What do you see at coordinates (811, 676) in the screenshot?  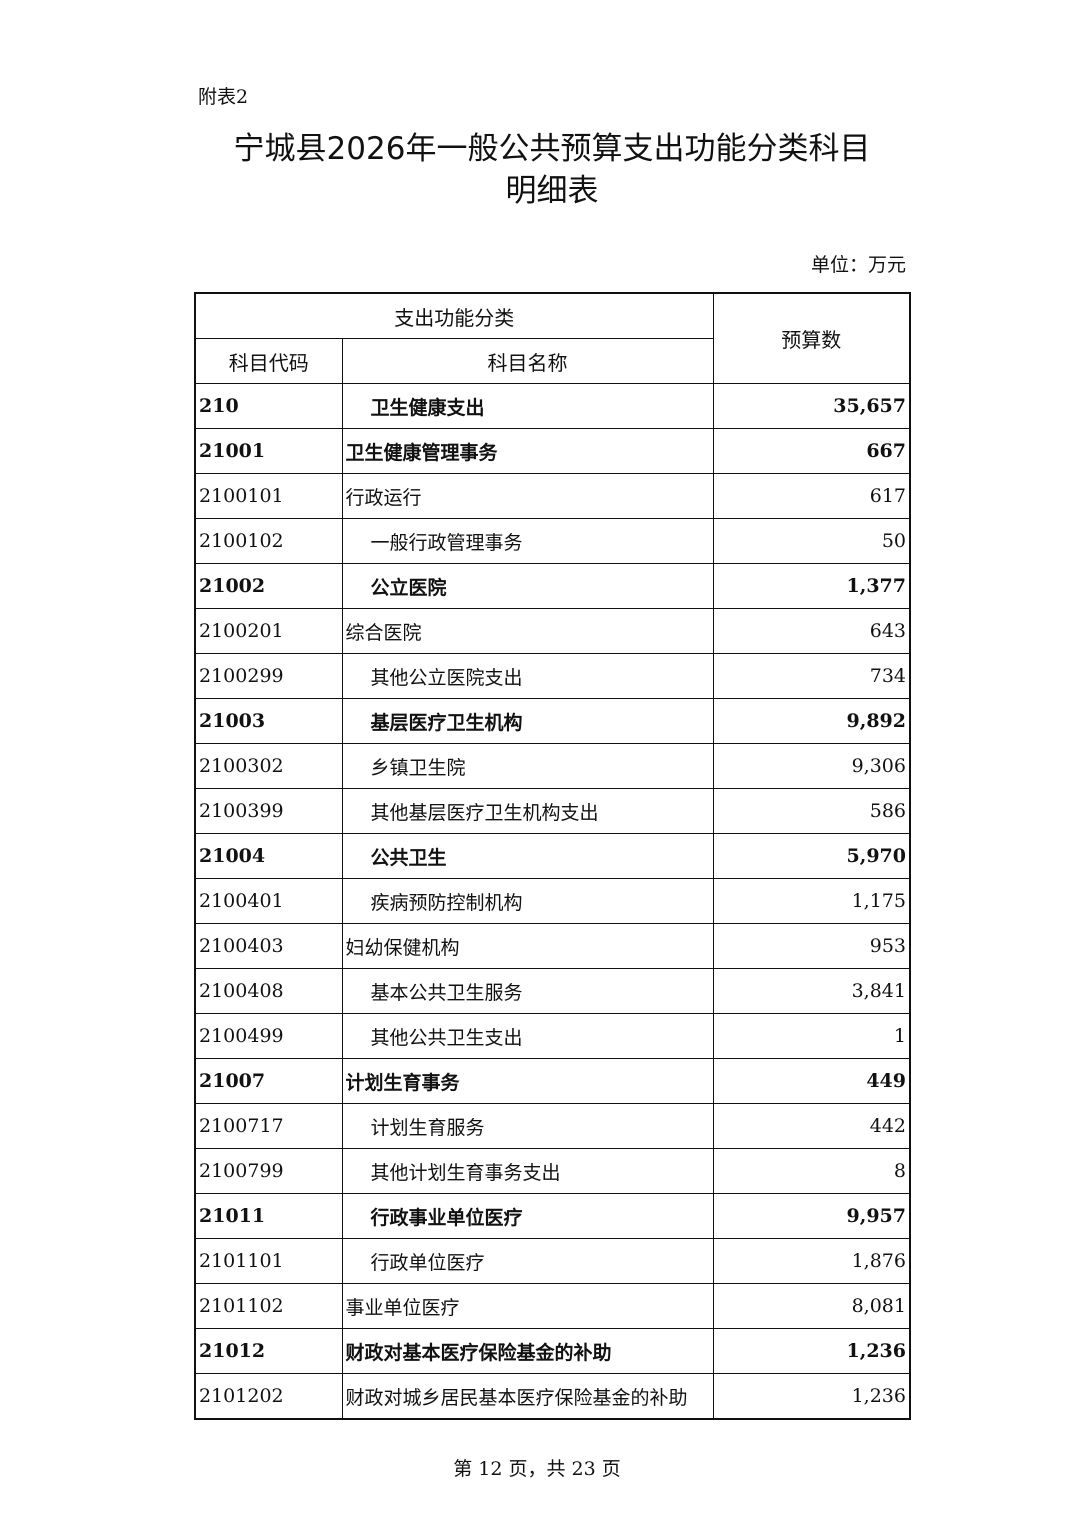 I see `amount-cell: 734` at bounding box center [811, 676].